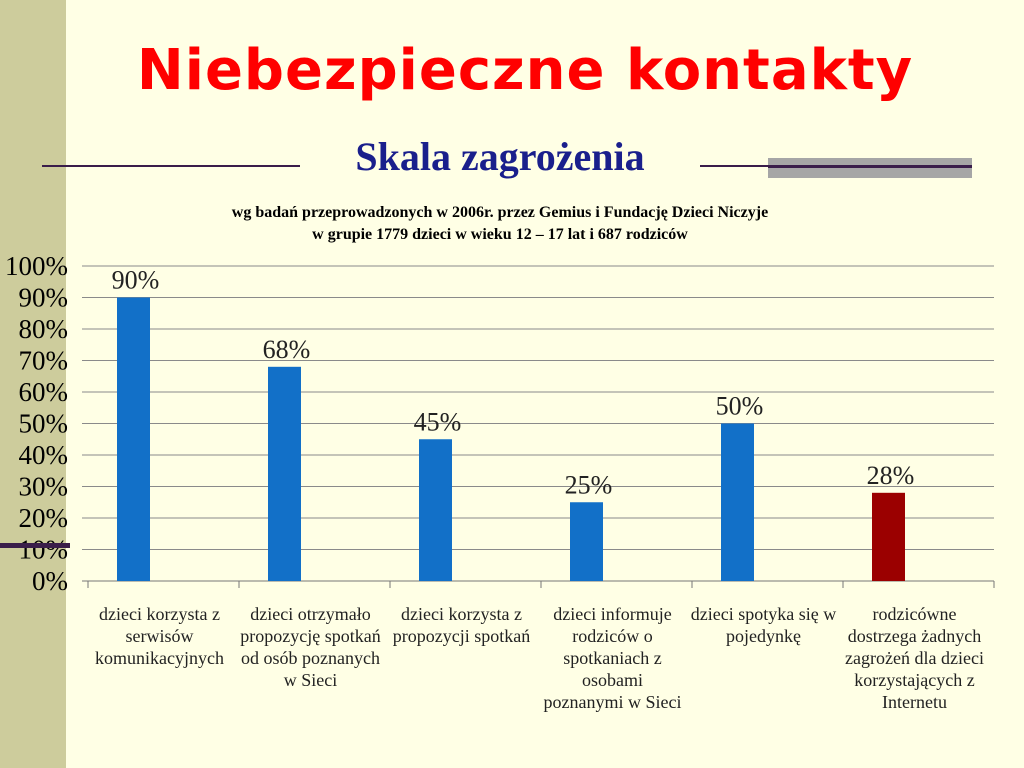 This screenshot has height=768, width=1024. What do you see at coordinates (500, 156) in the screenshot?
I see `slide-subtitle: Skala zagrożenia` at bounding box center [500, 156].